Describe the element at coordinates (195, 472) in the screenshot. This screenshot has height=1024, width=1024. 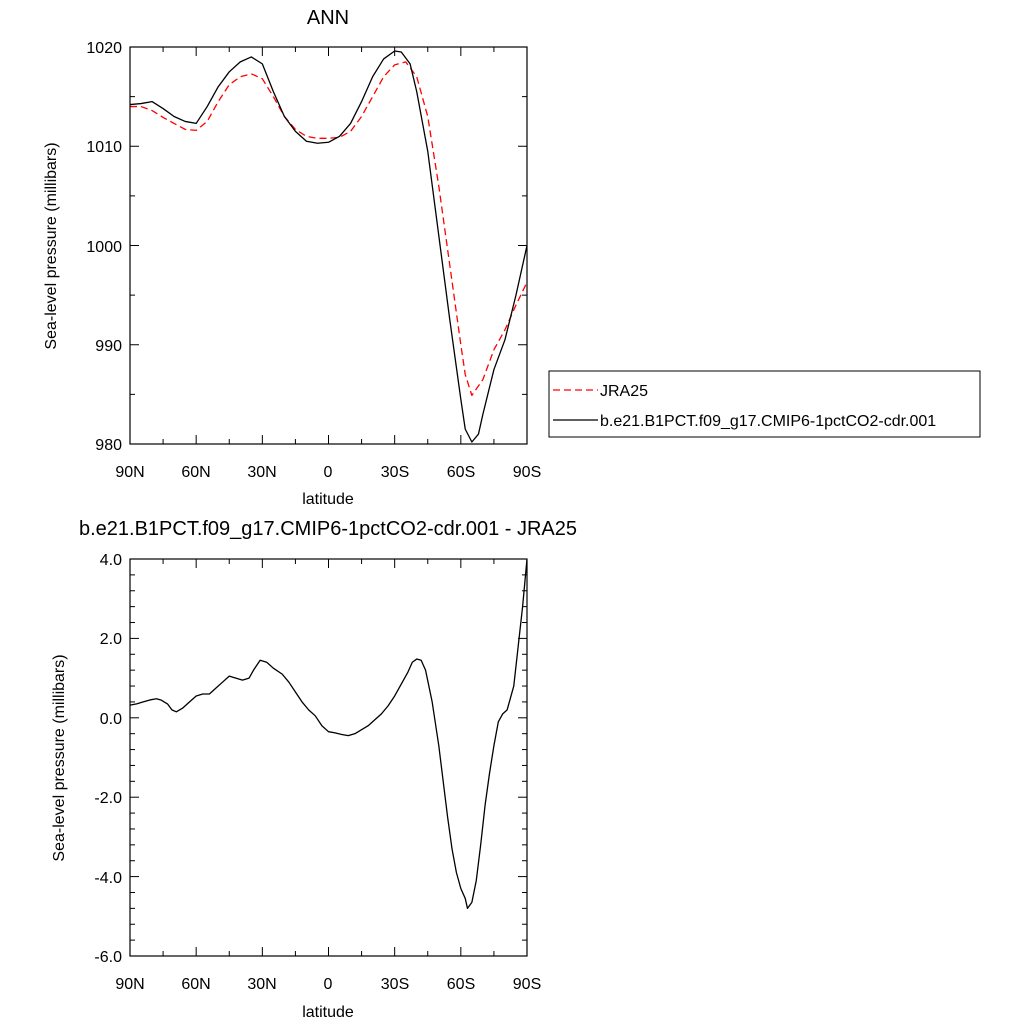
I see `top-xtick-label: 60N` at that location.